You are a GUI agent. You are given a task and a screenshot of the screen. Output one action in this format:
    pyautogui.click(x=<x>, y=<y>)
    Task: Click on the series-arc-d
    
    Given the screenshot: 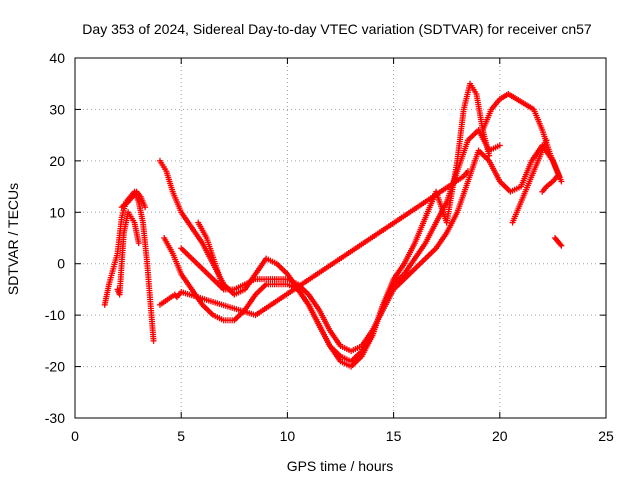 What is the action you would take?
    pyautogui.click(x=211, y=256)
    